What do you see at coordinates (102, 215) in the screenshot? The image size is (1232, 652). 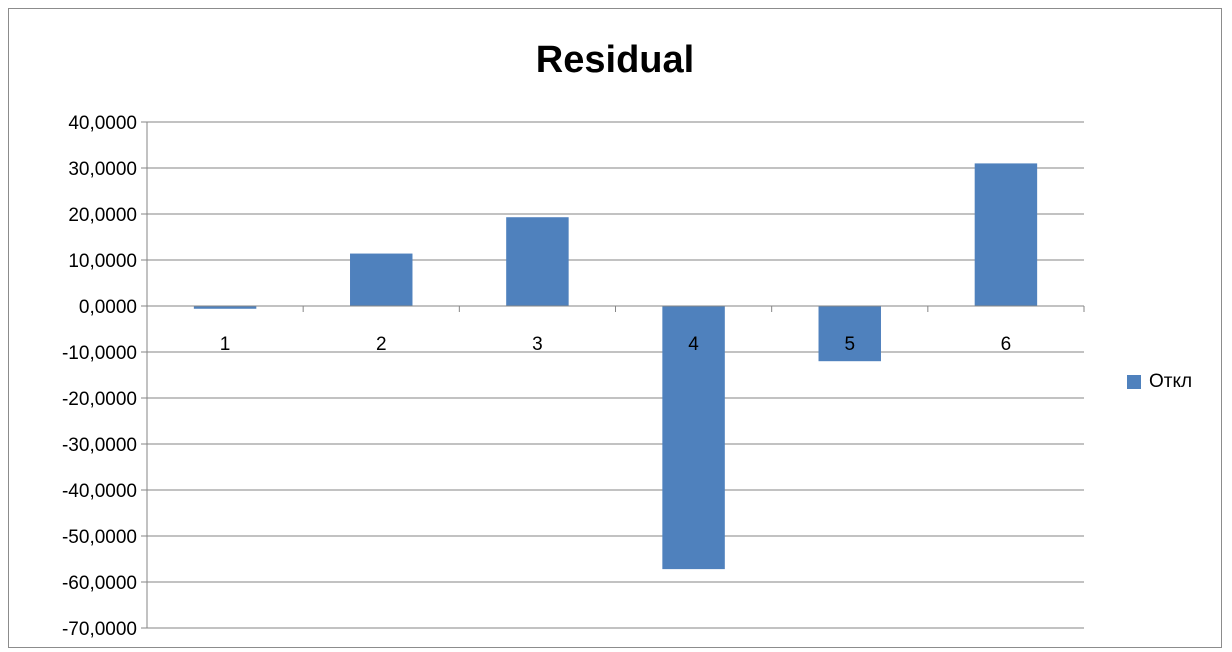 I see `y-tick-label: 20,0000` at bounding box center [102, 215].